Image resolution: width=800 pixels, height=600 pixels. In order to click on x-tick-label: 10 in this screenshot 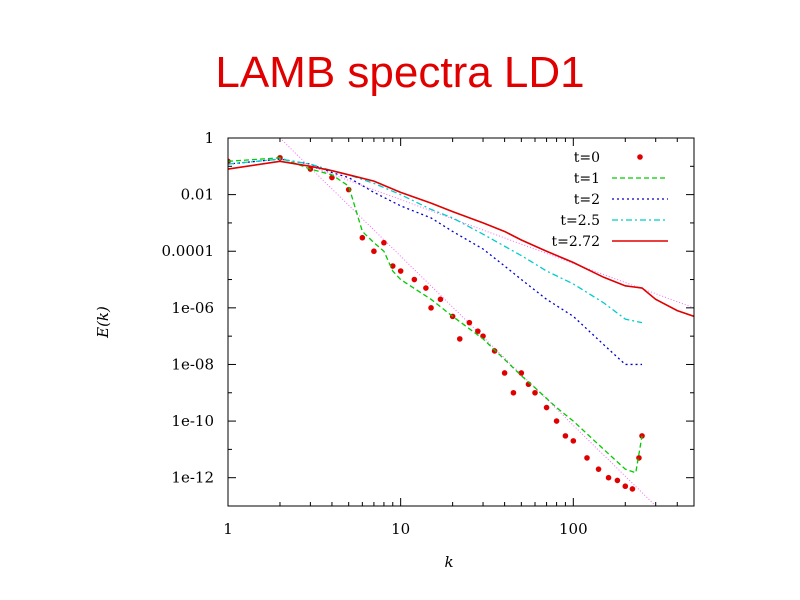, I will do `click(400, 529)`.